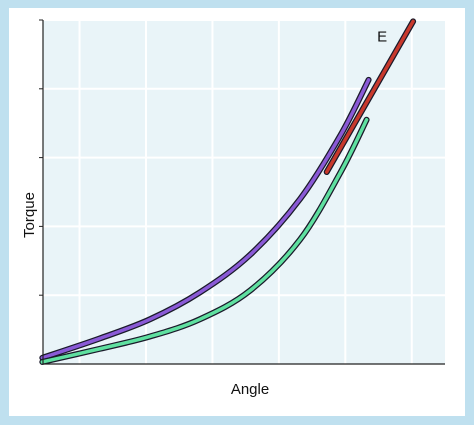  I want to click on data-line, so click(369, 96).